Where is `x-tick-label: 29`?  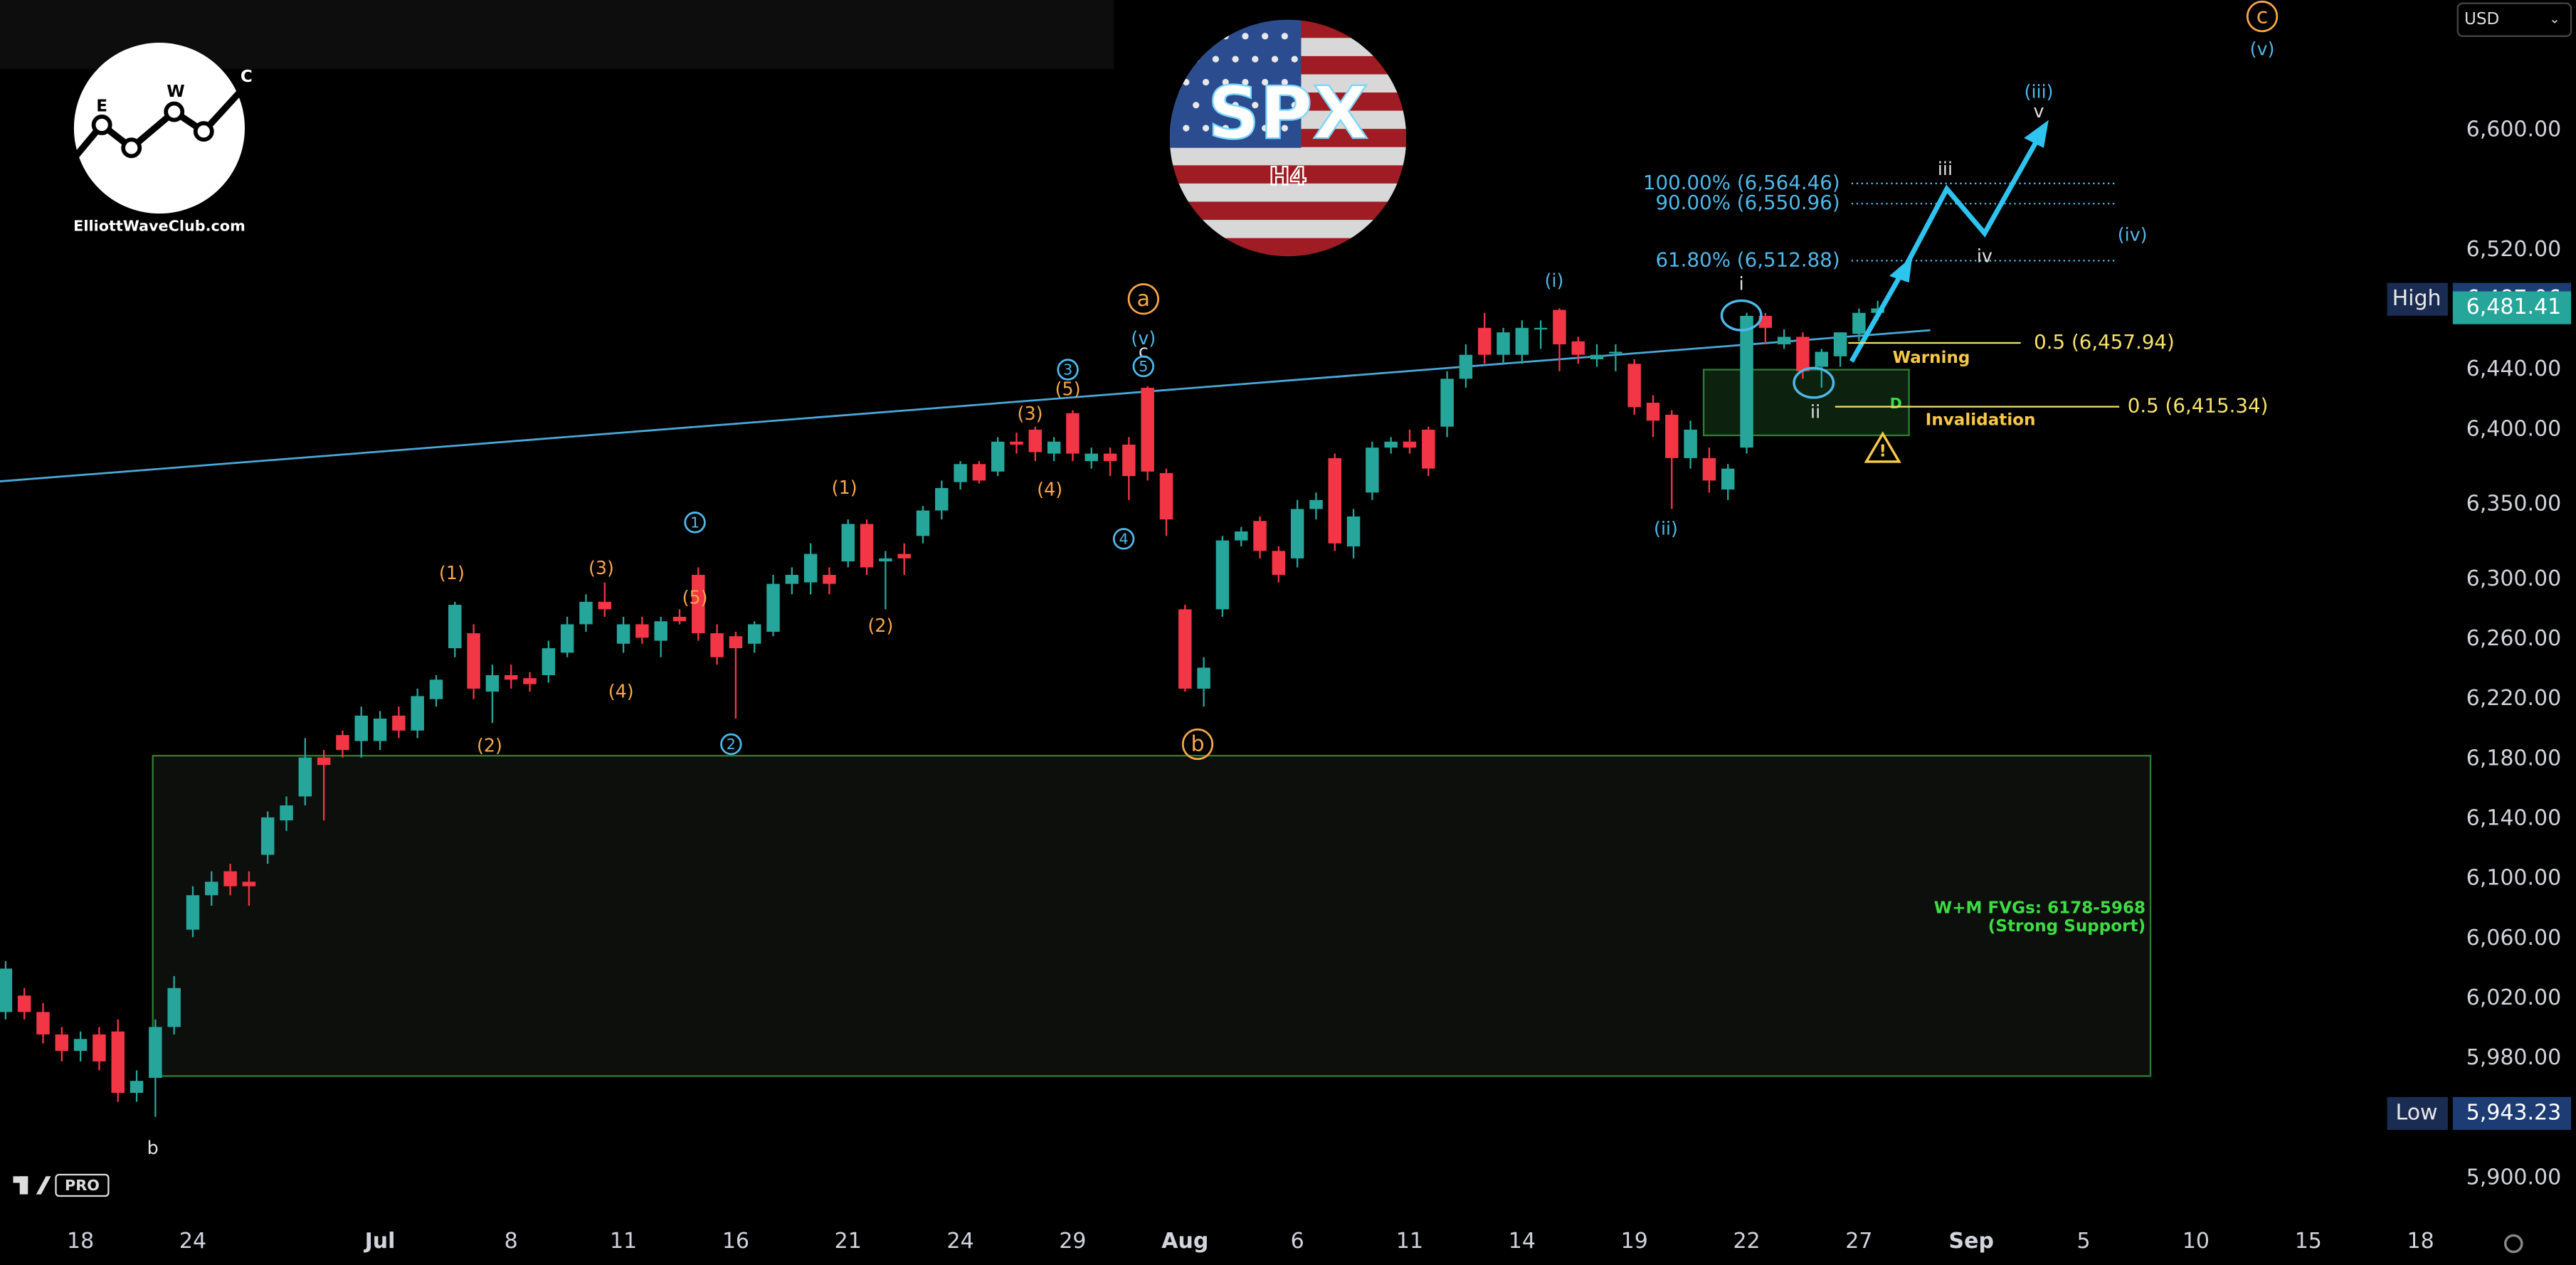
x-tick-label: 29 is located at coordinates (1072, 1241).